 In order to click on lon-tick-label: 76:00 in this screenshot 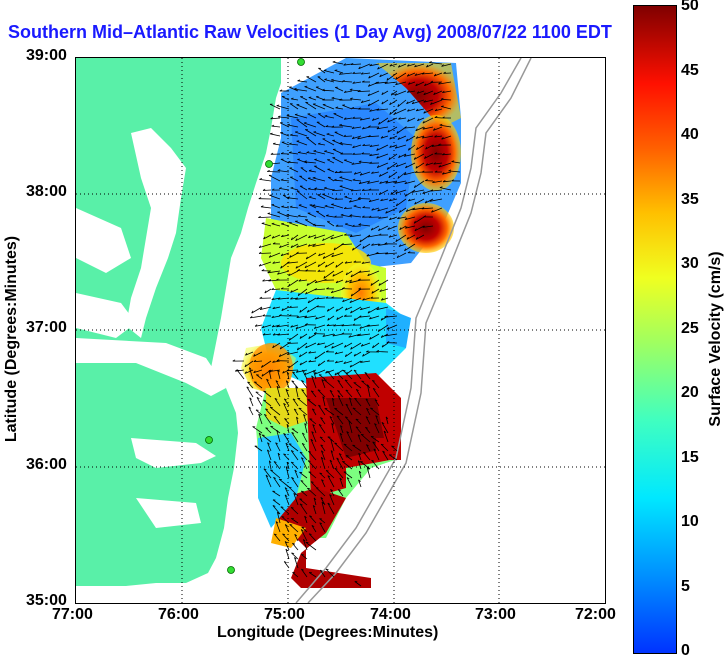, I will do `click(178, 615)`.